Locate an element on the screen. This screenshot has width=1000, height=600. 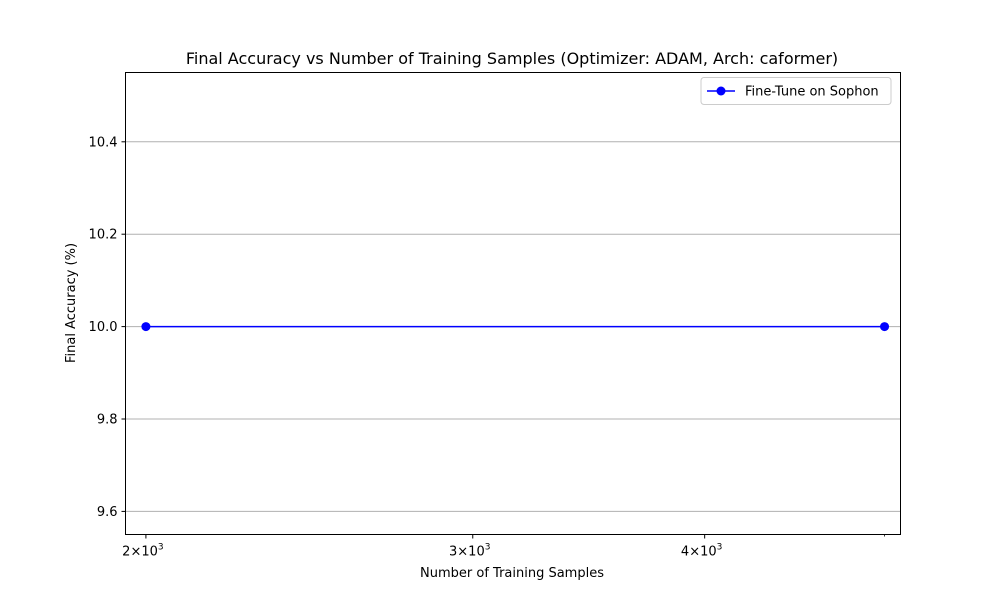
x-tick-label: 3×10³ is located at coordinates (469, 551).